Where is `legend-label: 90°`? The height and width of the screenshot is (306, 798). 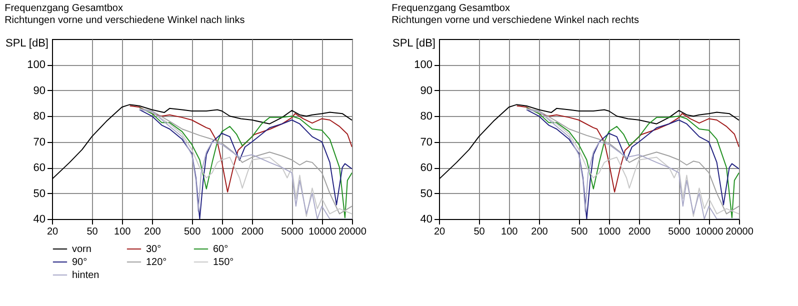
legend-label: 90° is located at coordinates (80, 262).